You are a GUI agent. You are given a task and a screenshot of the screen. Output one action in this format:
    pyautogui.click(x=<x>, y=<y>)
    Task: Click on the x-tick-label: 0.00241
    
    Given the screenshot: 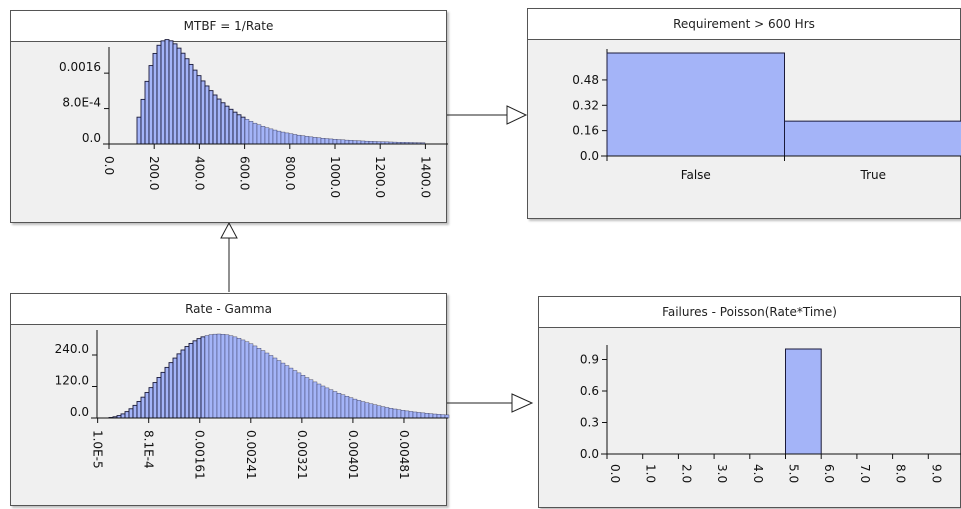 What is the action you would take?
    pyautogui.click(x=251, y=455)
    